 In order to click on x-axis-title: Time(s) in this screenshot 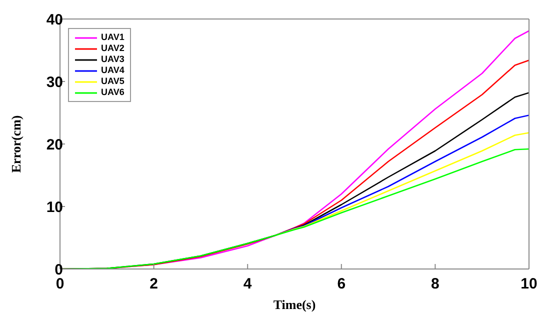, I will do `click(294, 304)`.